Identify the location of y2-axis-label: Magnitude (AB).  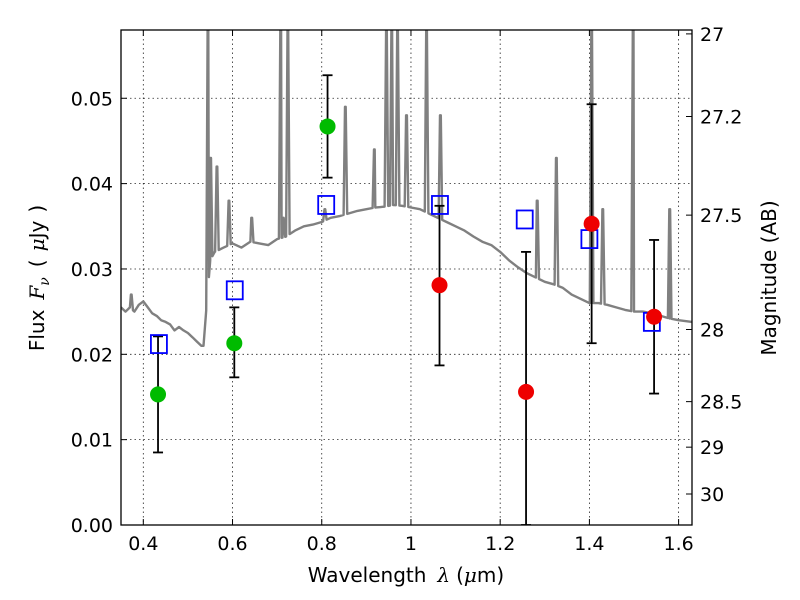
(769, 277).